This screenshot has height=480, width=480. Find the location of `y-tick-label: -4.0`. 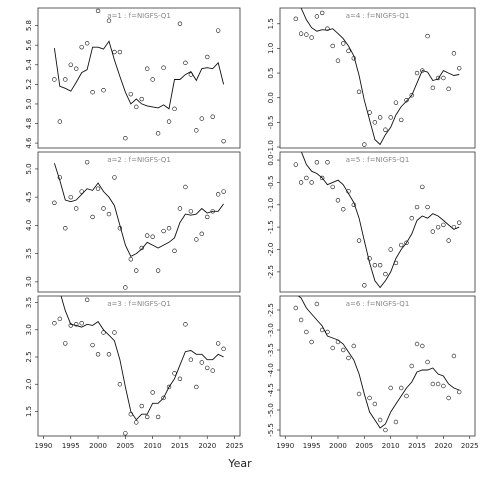

y-tick-label: -4.0 is located at coordinates (271, 370).